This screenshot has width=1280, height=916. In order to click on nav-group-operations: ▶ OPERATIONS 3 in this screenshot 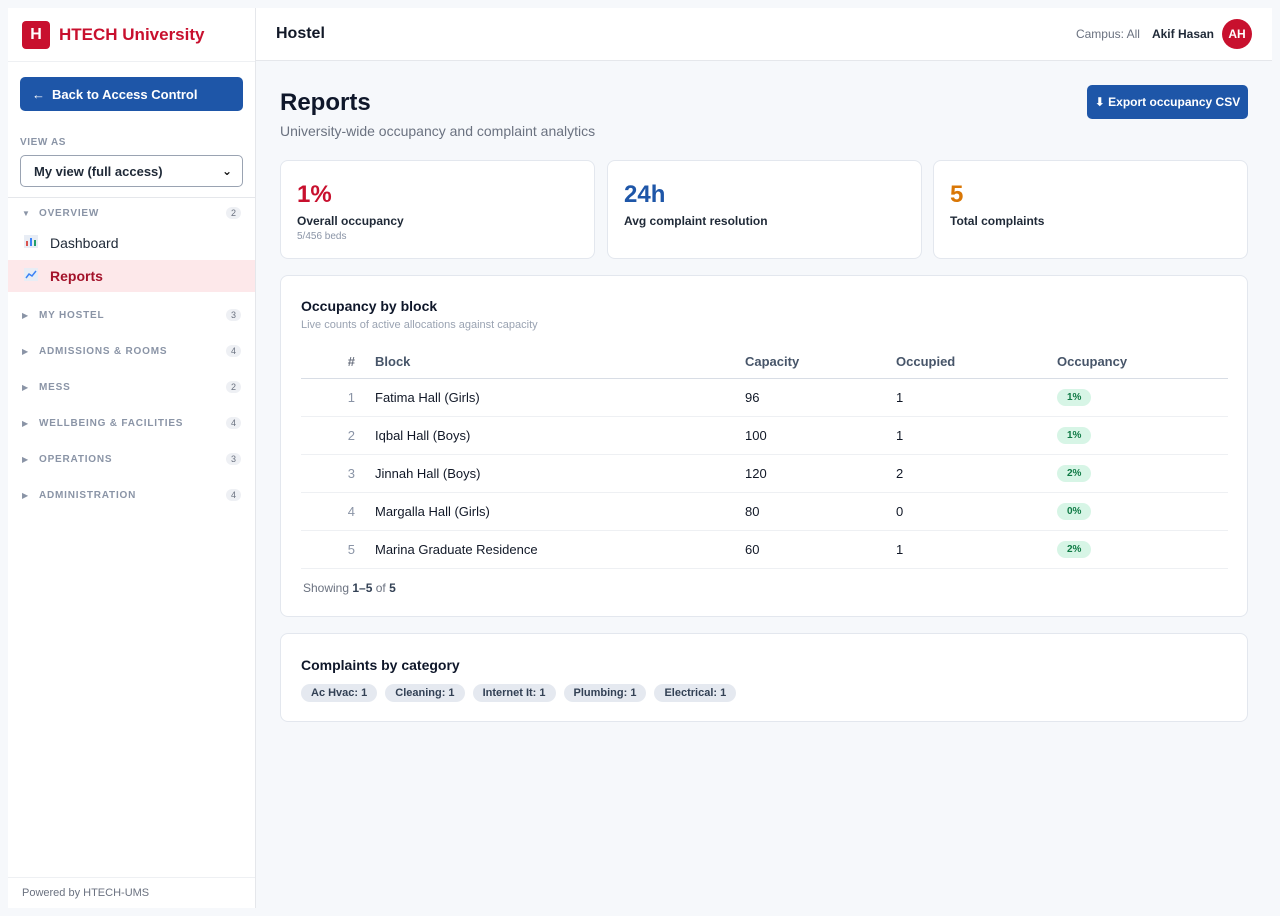, I will do `click(131, 459)`.